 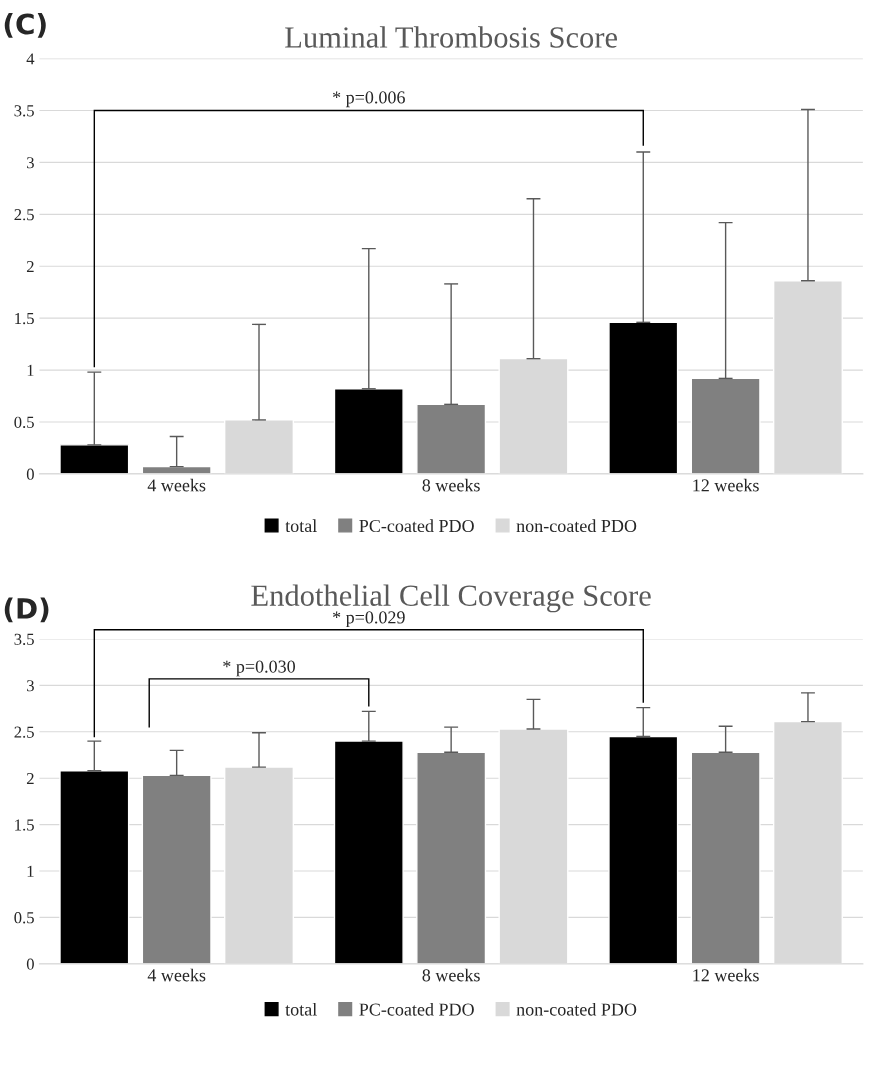 What do you see at coordinates (368, 619) in the screenshot?
I see `text: * p=0.029` at bounding box center [368, 619].